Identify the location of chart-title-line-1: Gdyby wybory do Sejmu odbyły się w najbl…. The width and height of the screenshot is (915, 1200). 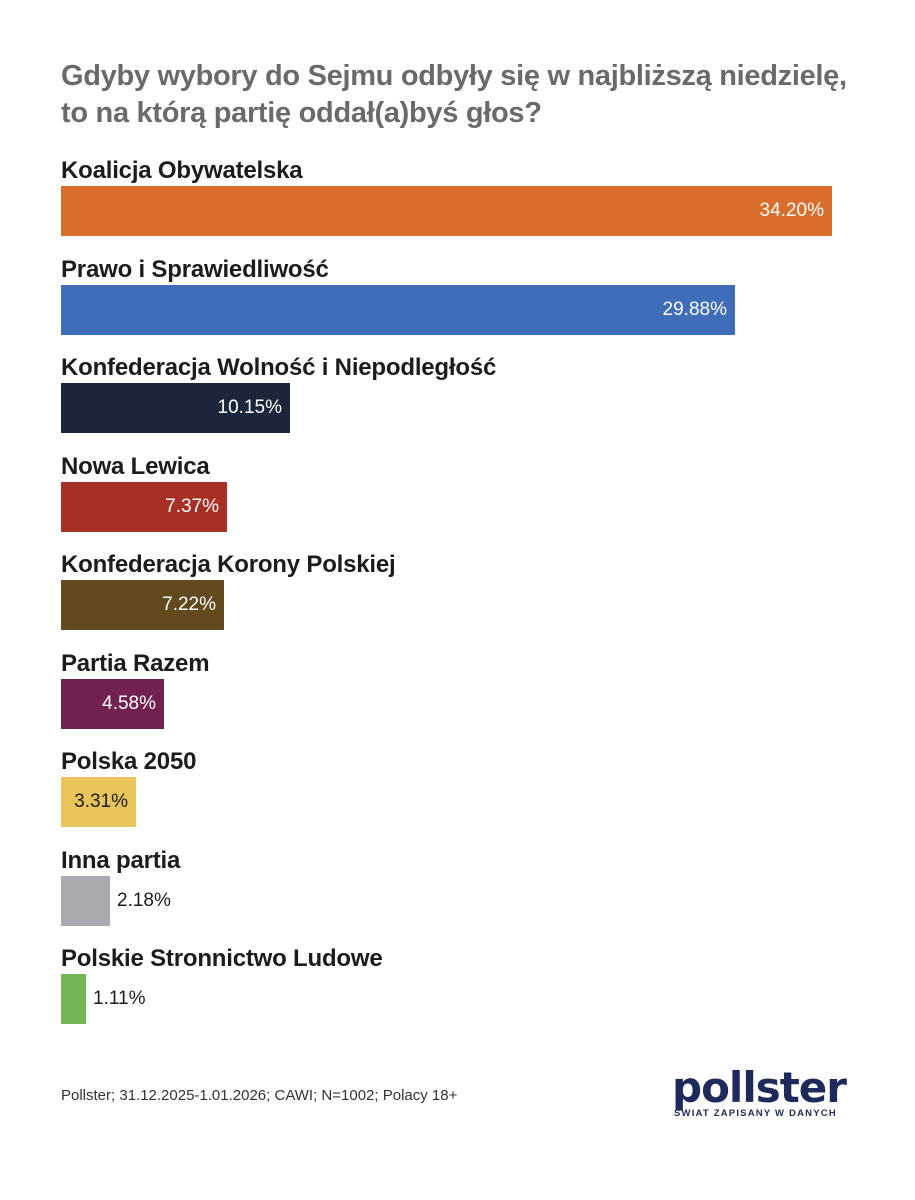
(454, 76).